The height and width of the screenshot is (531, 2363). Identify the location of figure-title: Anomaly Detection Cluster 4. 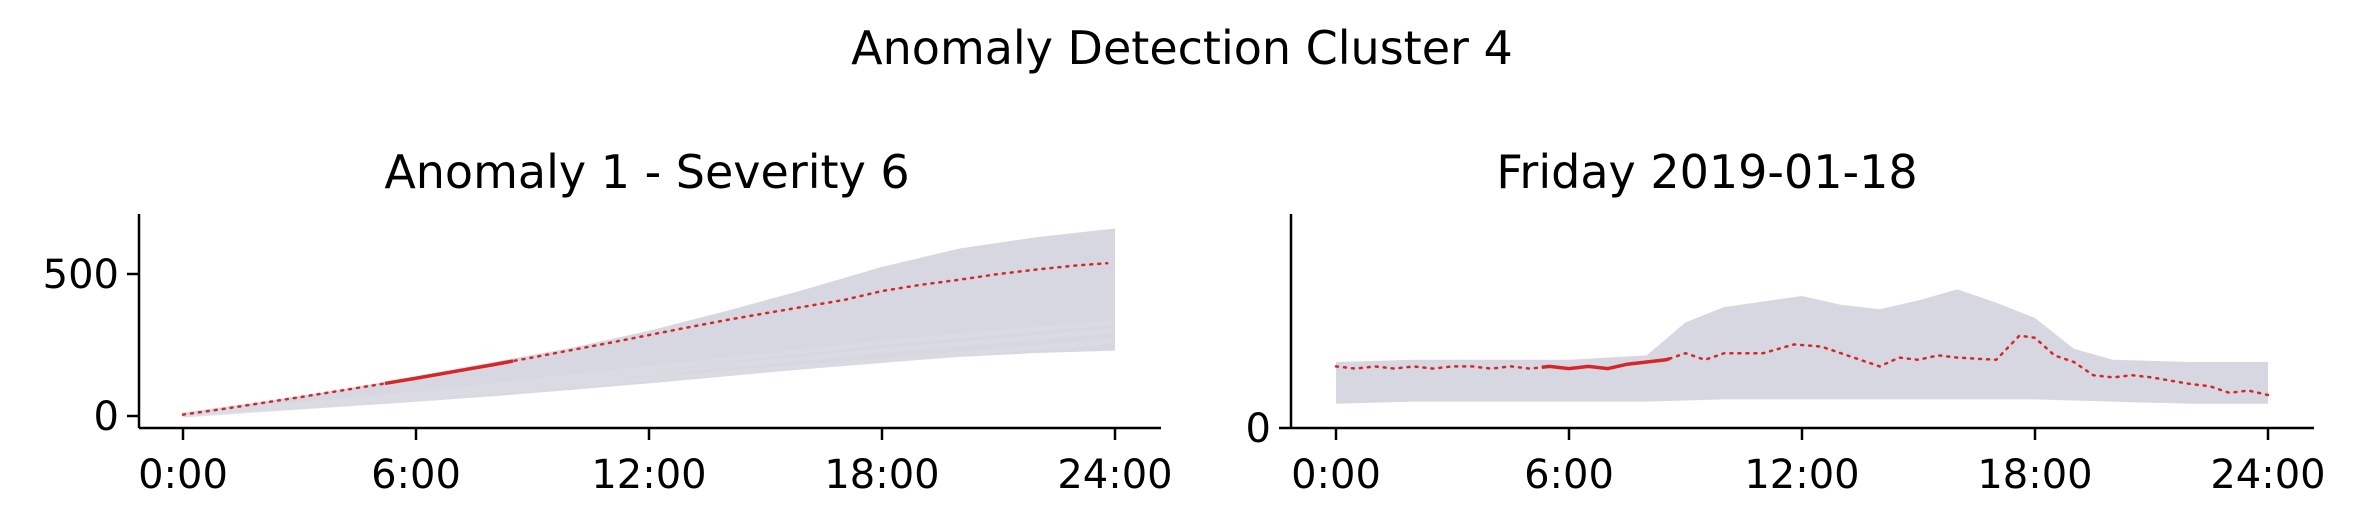
(1182, 48).